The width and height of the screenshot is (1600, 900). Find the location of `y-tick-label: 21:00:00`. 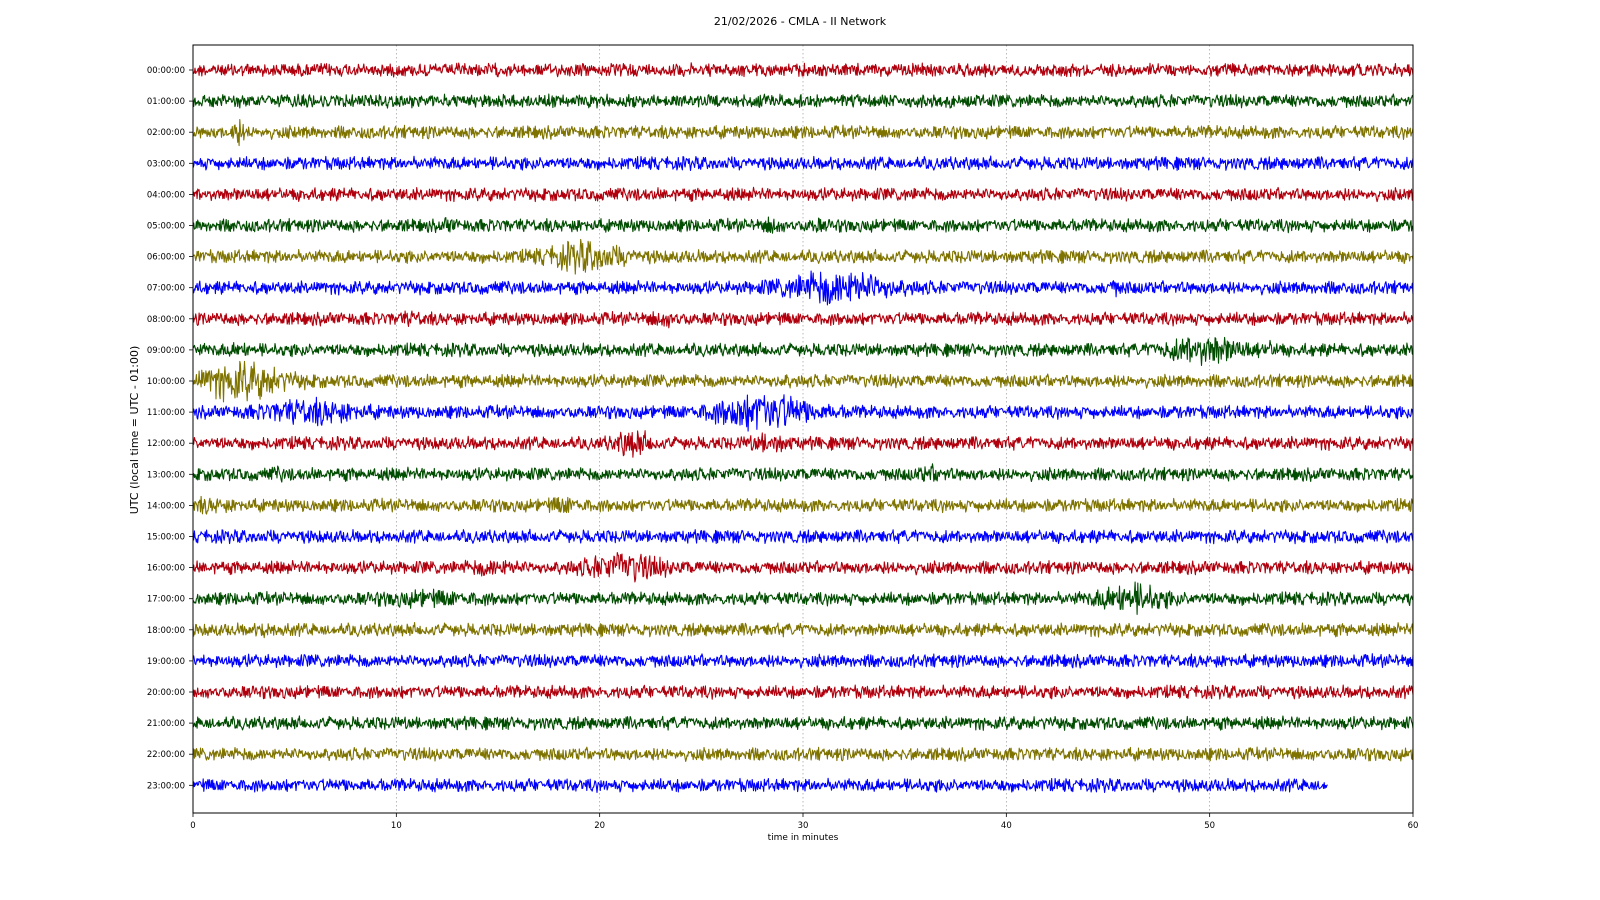

y-tick-label: 21:00:00 is located at coordinates (166, 724).